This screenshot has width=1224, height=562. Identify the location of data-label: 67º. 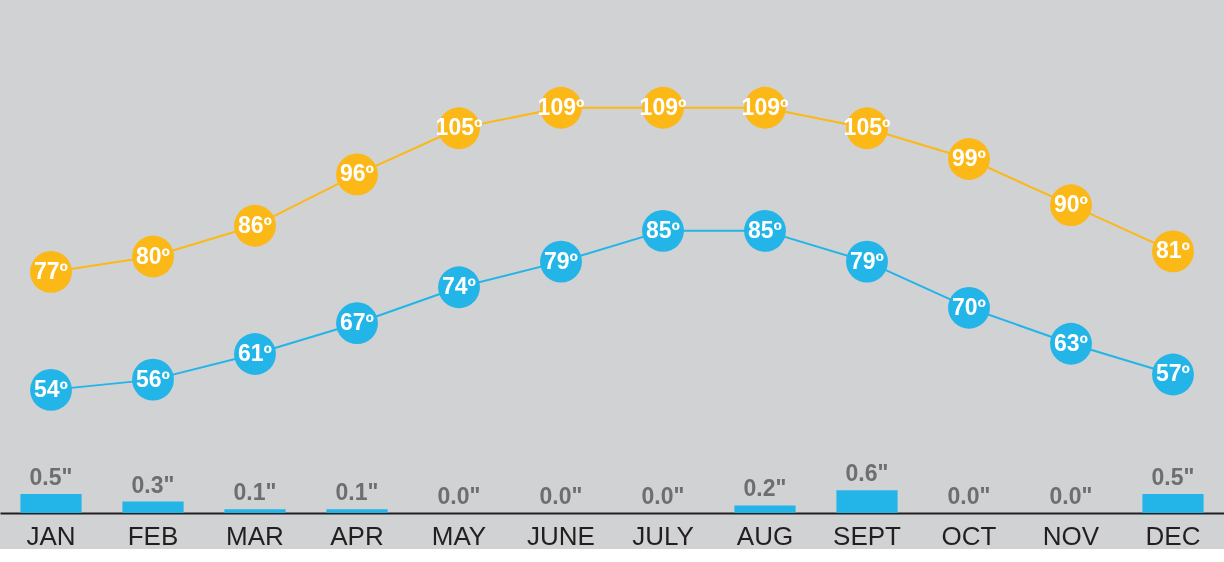
(357, 322).